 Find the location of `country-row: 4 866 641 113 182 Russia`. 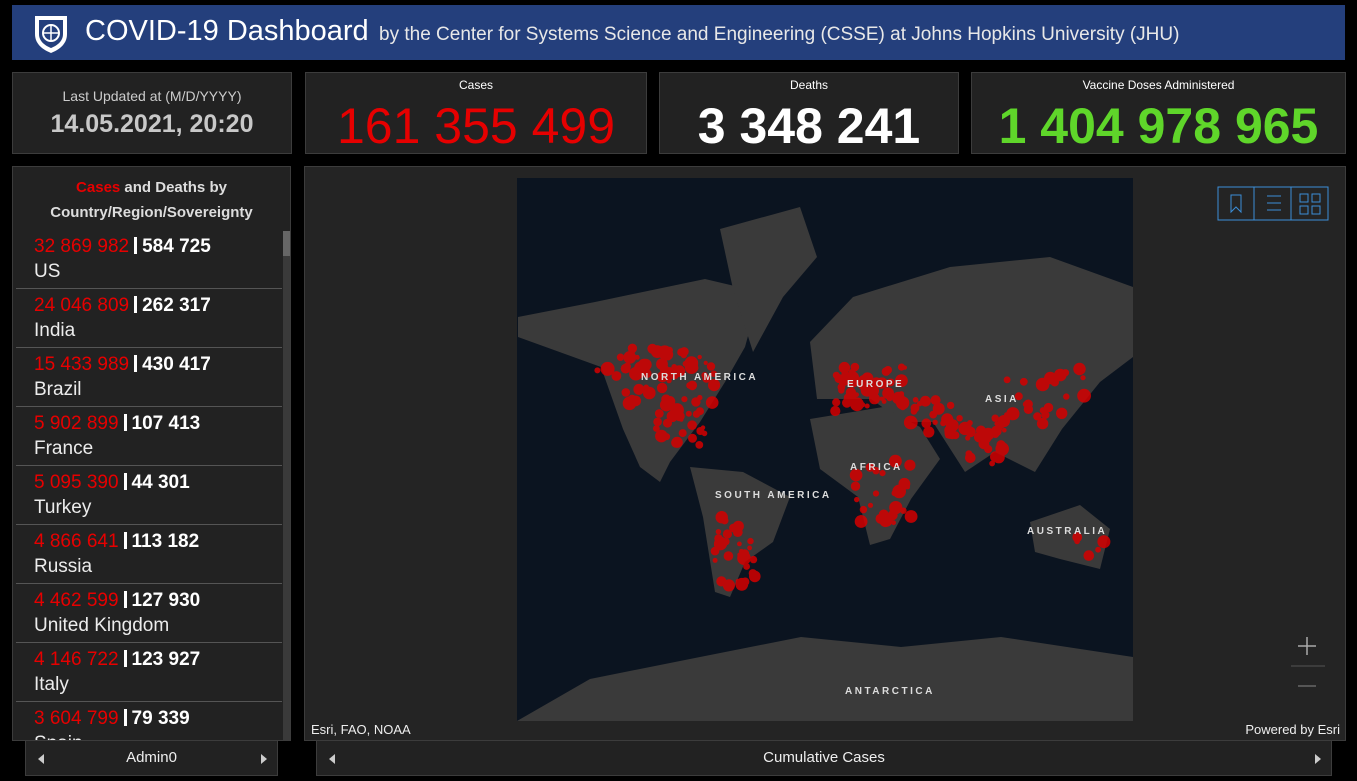

country-row: 4 866 641 113 182 Russia is located at coordinates (149, 554).